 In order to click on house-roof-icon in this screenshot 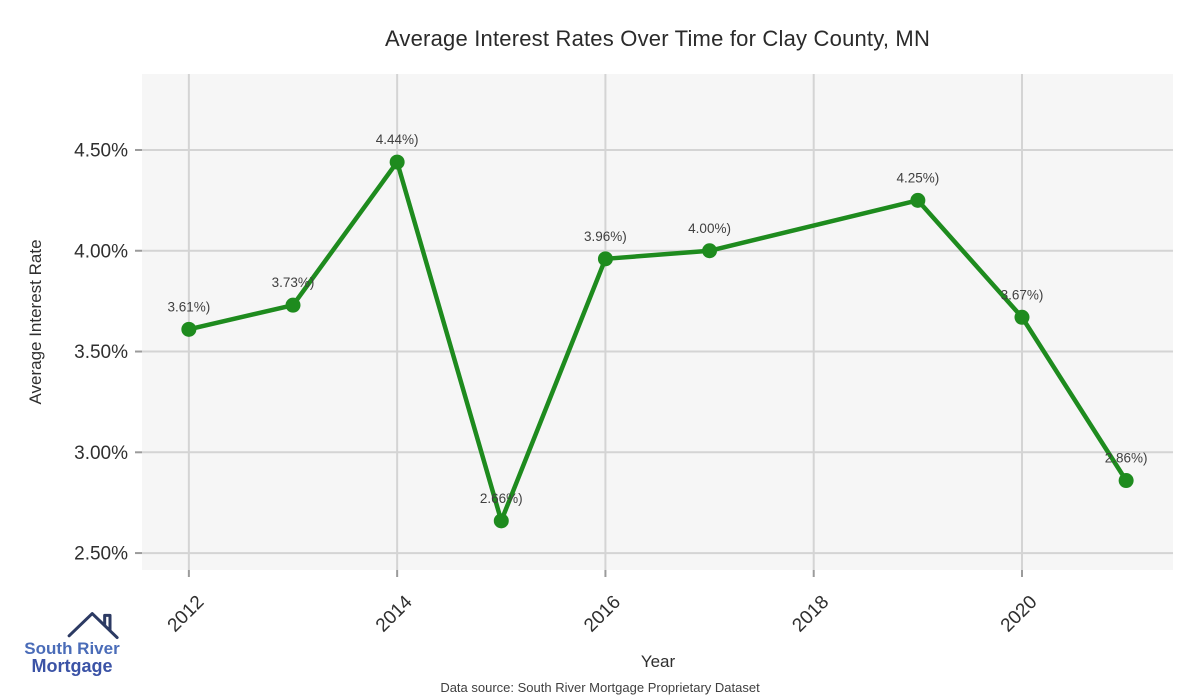, I will do `click(93, 626)`.